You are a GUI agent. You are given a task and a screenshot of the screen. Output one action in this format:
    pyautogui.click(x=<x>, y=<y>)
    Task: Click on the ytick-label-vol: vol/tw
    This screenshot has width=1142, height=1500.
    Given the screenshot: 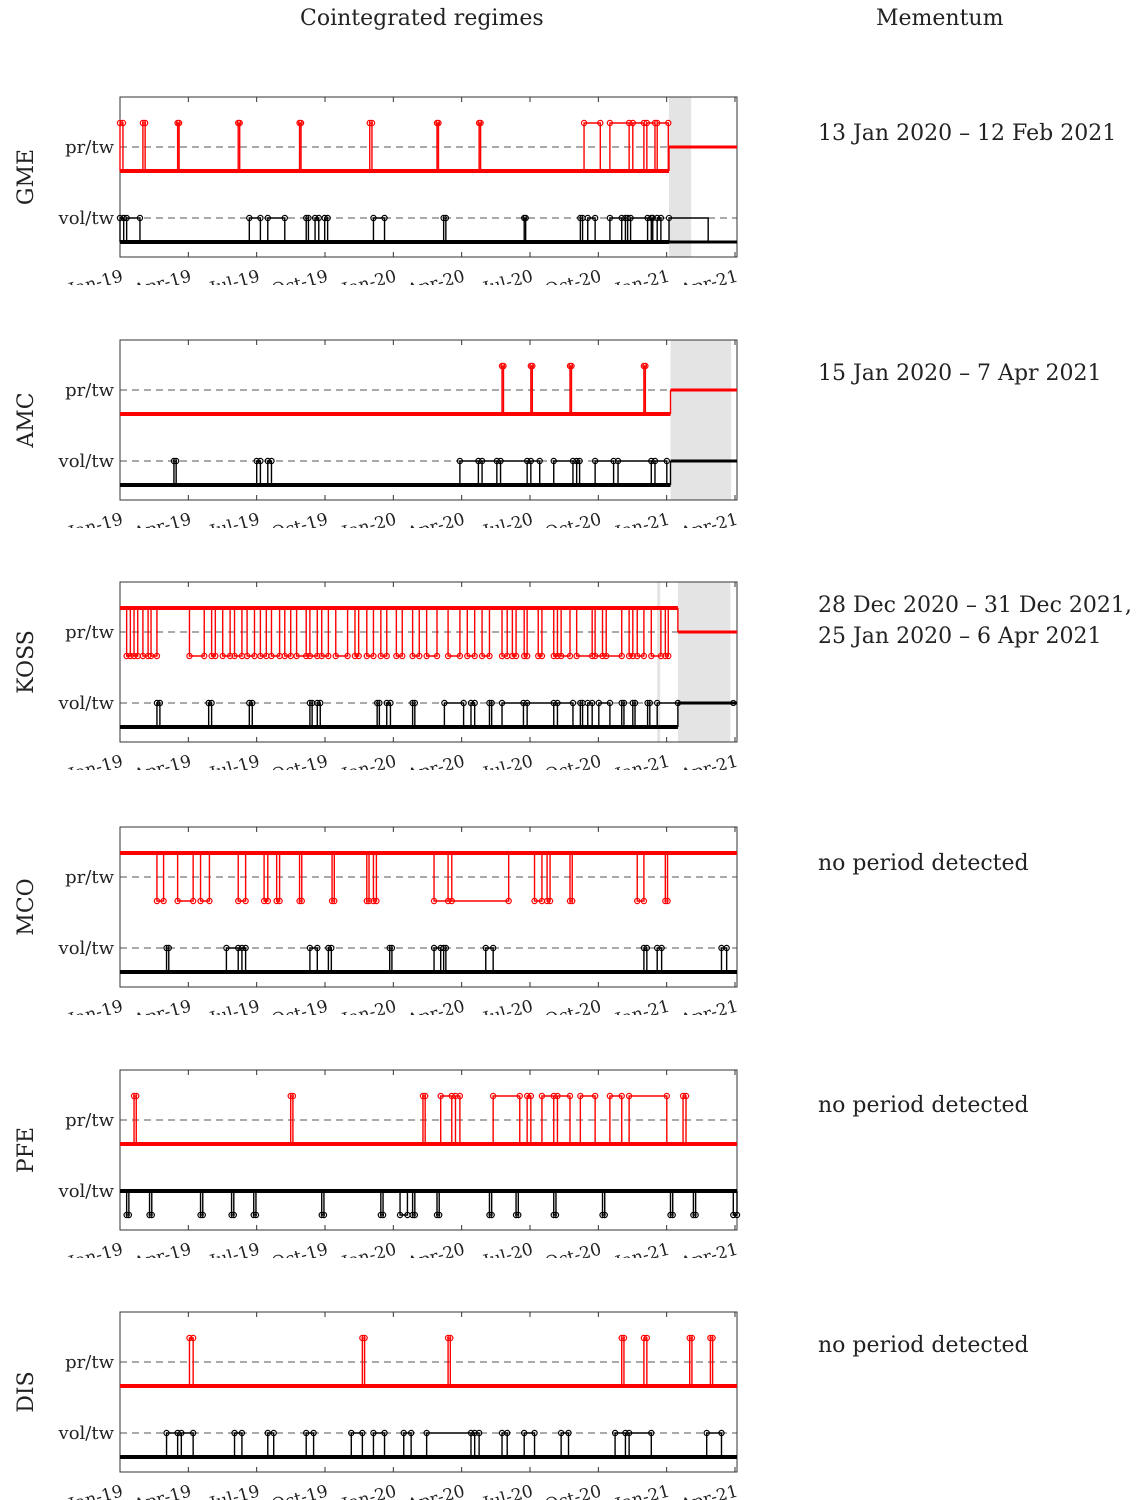 What is the action you would take?
    pyautogui.click(x=86, y=1433)
    